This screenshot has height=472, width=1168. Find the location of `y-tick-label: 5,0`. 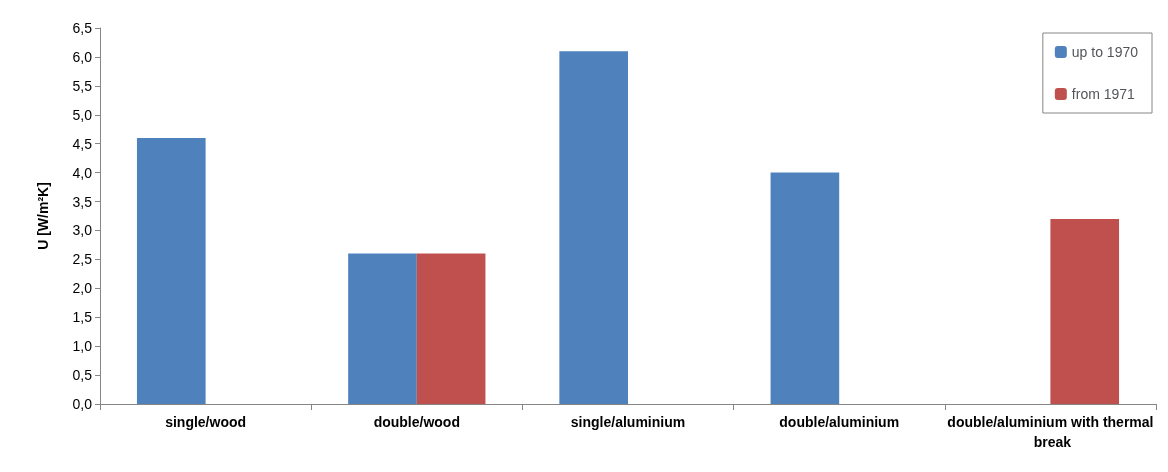

y-tick-label: 5,0 is located at coordinates (82, 114).